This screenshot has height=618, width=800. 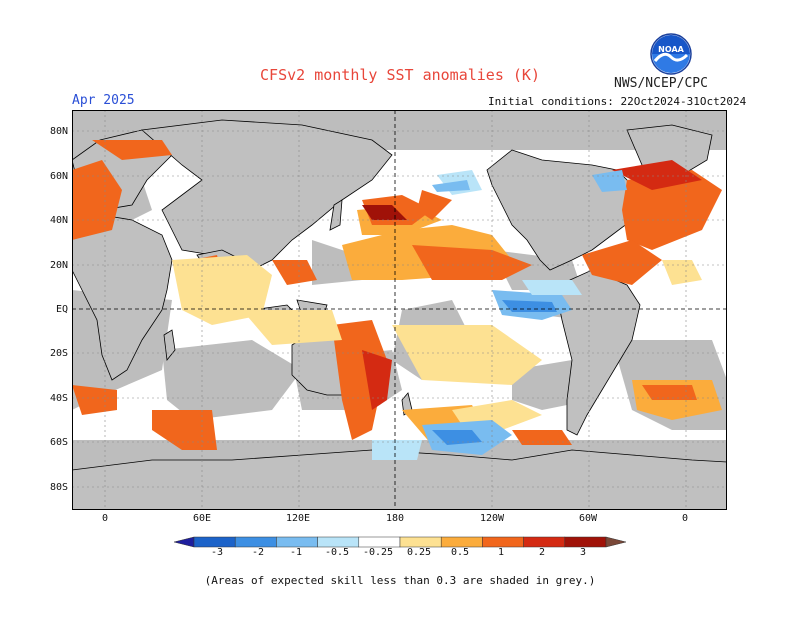 What do you see at coordinates (583, 552) in the screenshot?
I see `colorbar-label-3: 3` at bounding box center [583, 552].